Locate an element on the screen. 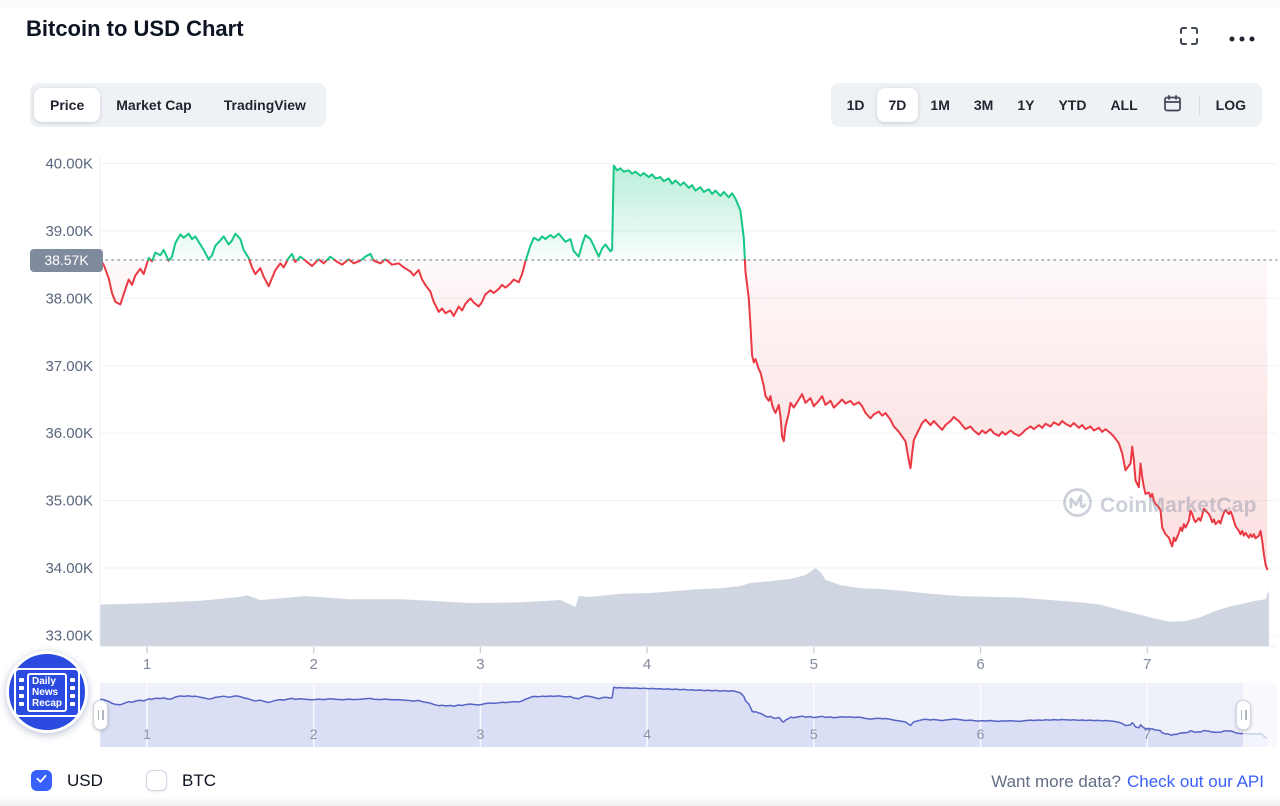  navigator-label: 5 is located at coordinates (814, 734).